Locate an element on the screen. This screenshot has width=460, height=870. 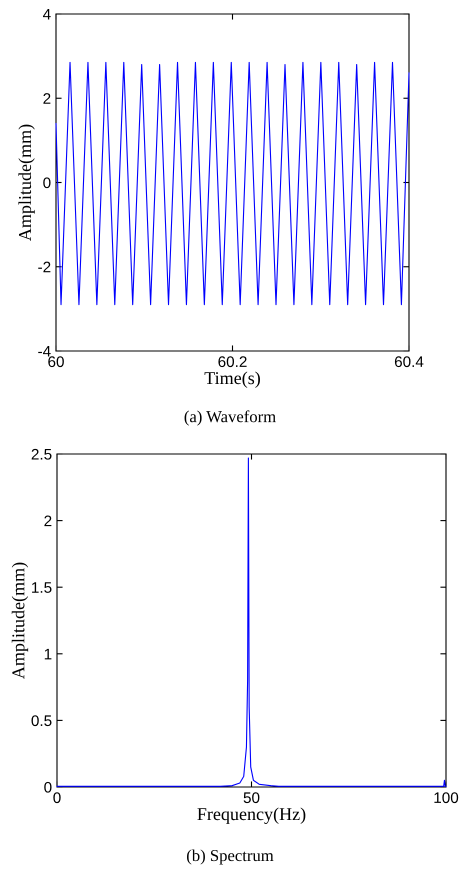
y-tick-label: -2 is located at coordinates (44, 267).